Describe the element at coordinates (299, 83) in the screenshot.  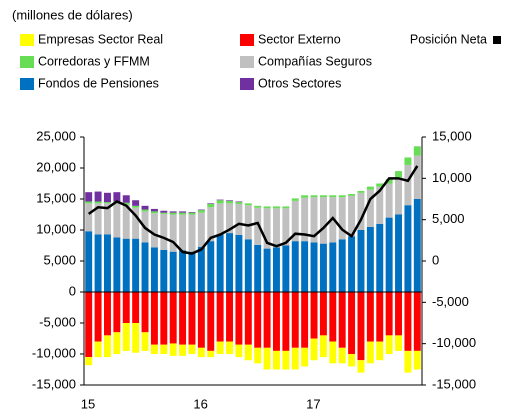
I see `legend-label: Otros Sectores` at that location.